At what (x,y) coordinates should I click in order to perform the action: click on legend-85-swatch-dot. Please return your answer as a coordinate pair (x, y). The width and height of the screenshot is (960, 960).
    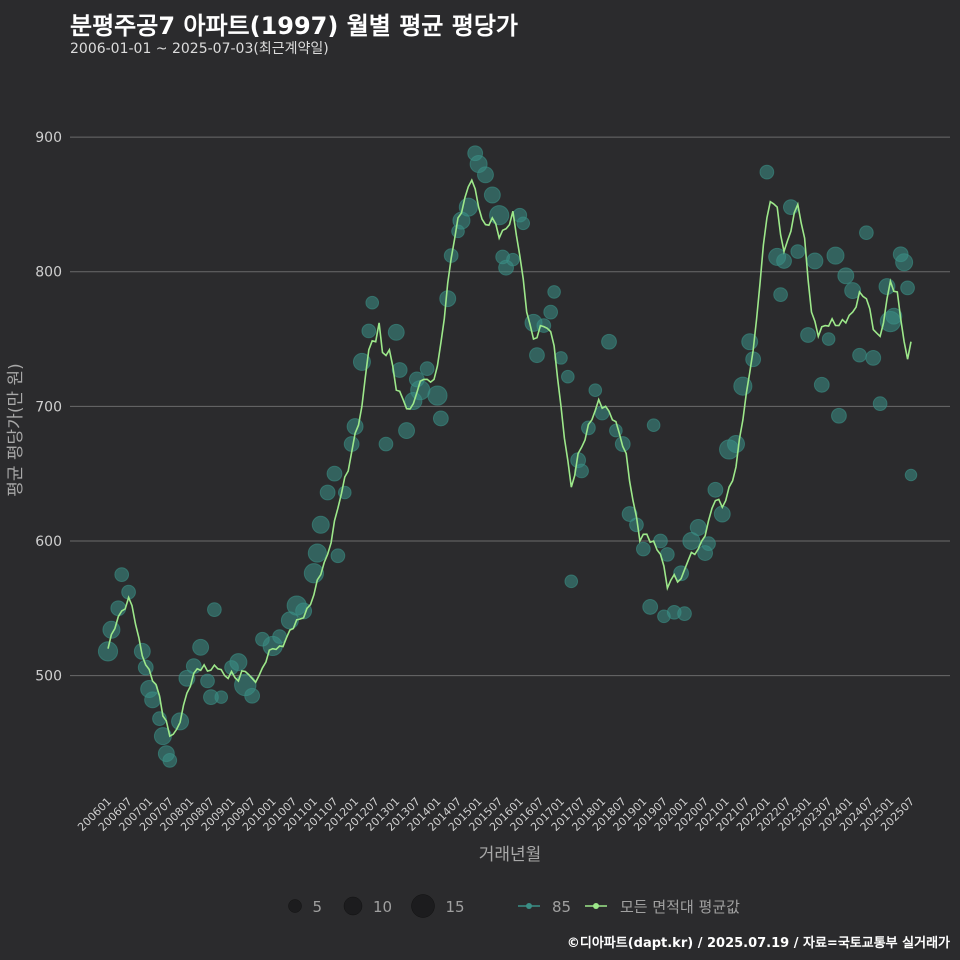
    Looking at the image, I should click on (529, 906).